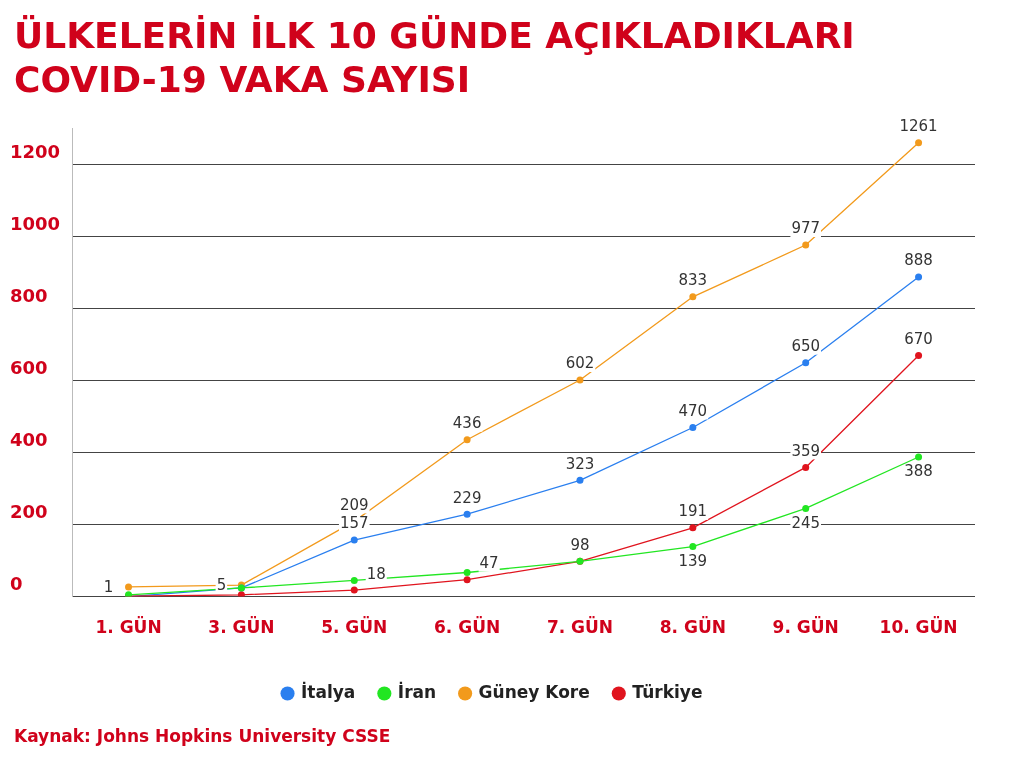 Image resolution: width=1015 pixels, height=768 pixels. Describe the element at coordinates (806, 346) in the screenshot. I see `data-label: 650` at that location.